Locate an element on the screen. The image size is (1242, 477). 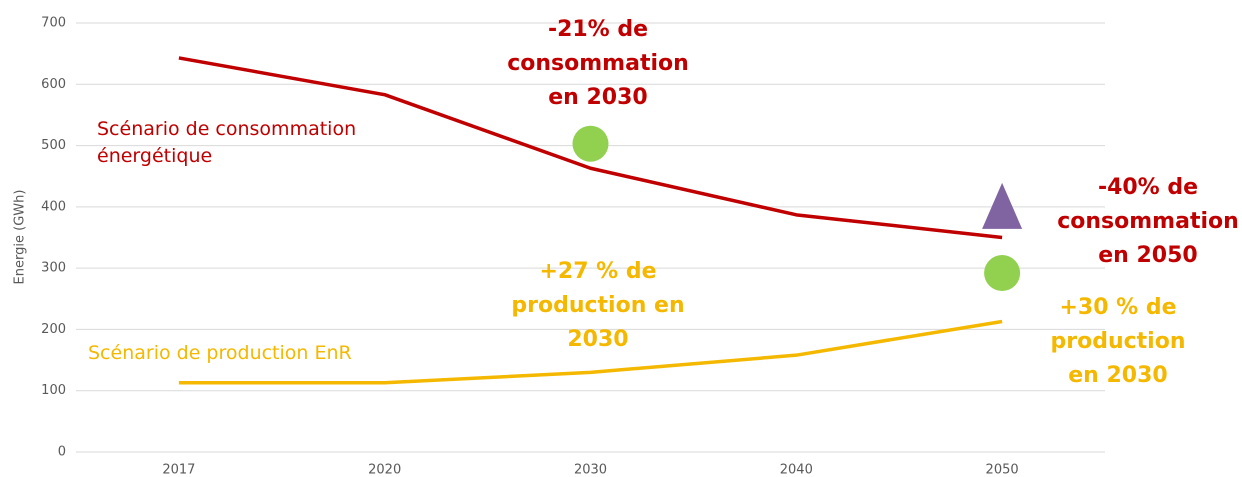
x-tick-label: 2050 is located at coordinates (1002, 470).